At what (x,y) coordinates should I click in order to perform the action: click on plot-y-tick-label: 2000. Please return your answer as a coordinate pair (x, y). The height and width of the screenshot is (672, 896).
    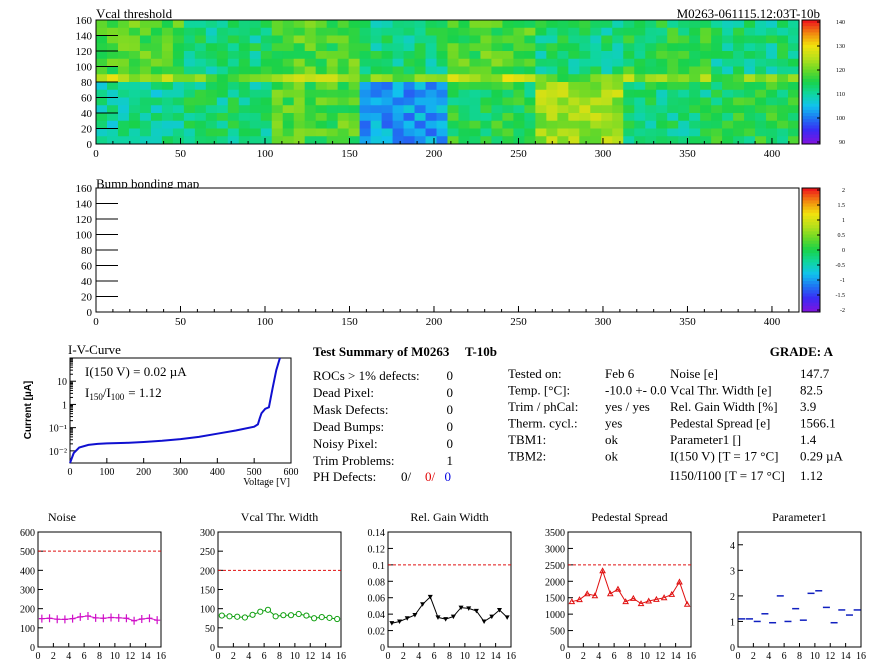
    Looking at the image, I should click on (555, 582).